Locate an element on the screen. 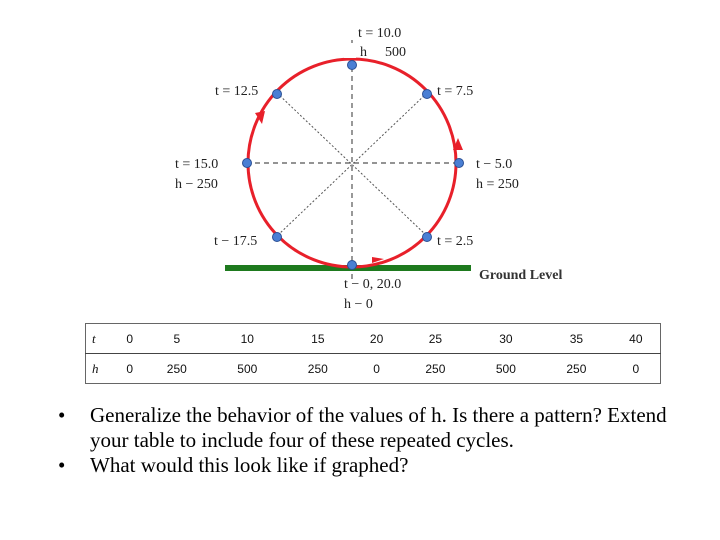 The width and height of the screenshot is (720, 540). label-t-lower-left: t − 17.5 is located at coordinates (235, 241).